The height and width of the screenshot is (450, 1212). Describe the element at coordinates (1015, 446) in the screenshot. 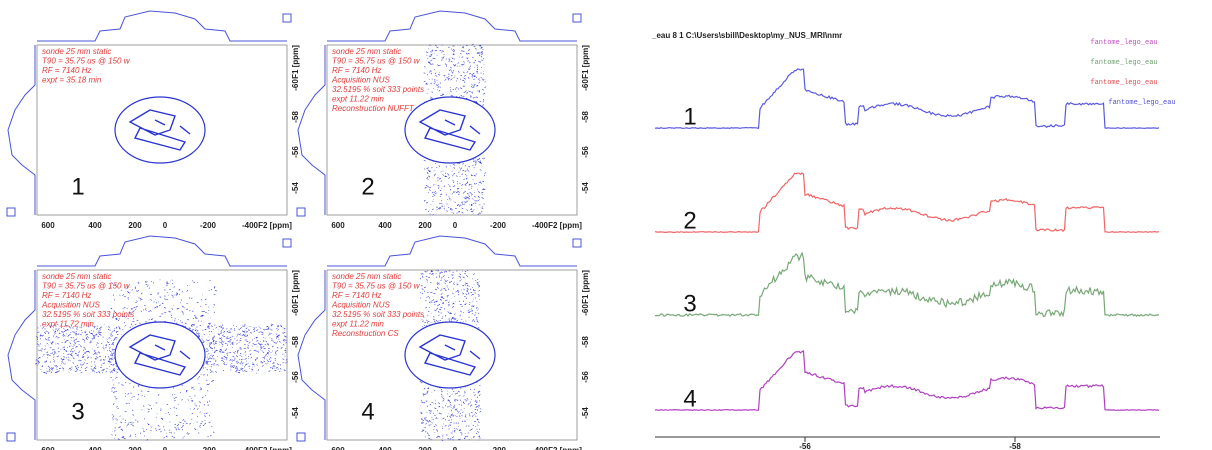

I see `x-tick-label: -58` at that location.